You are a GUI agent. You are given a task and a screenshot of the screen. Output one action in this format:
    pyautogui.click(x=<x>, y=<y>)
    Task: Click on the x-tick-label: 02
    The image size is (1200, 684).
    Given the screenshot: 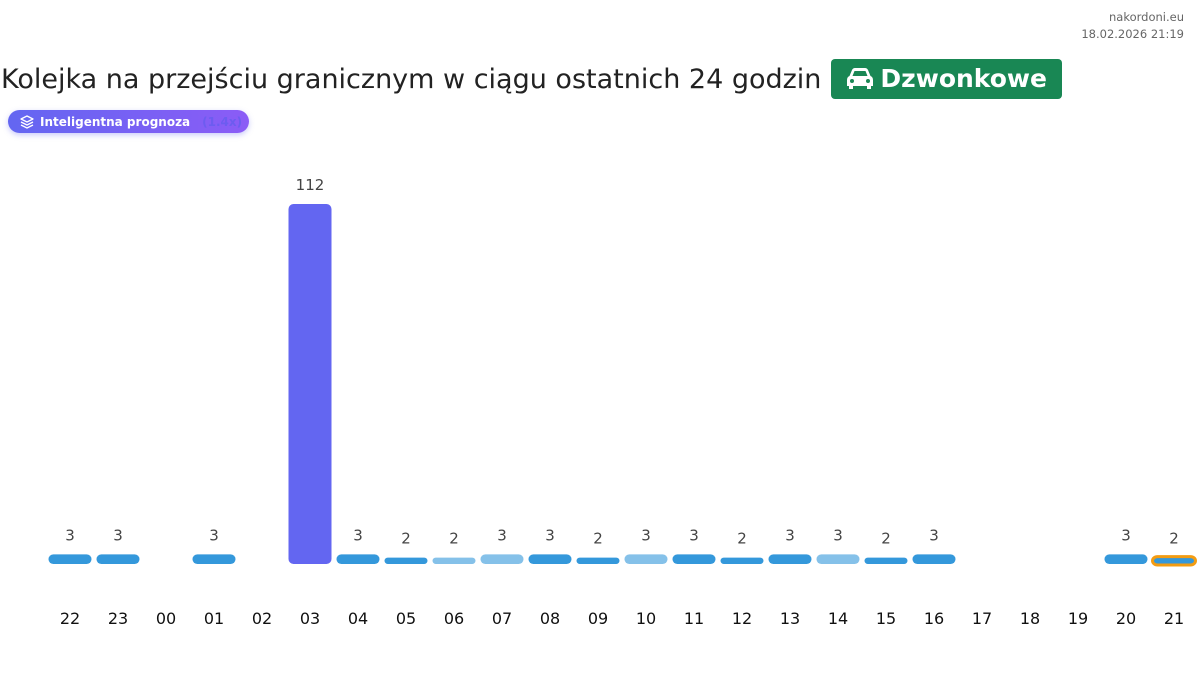 What is the action you would take?
    pyautogui.click(x=262, y=618)
    